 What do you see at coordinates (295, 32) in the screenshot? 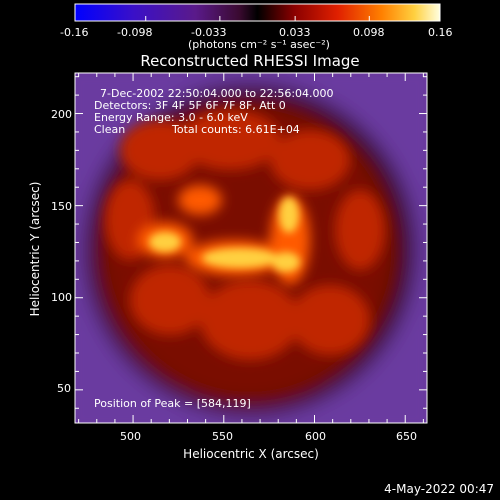
I see `colorbar-tick-label-3: 0.033` at bounding box center [295, 32].